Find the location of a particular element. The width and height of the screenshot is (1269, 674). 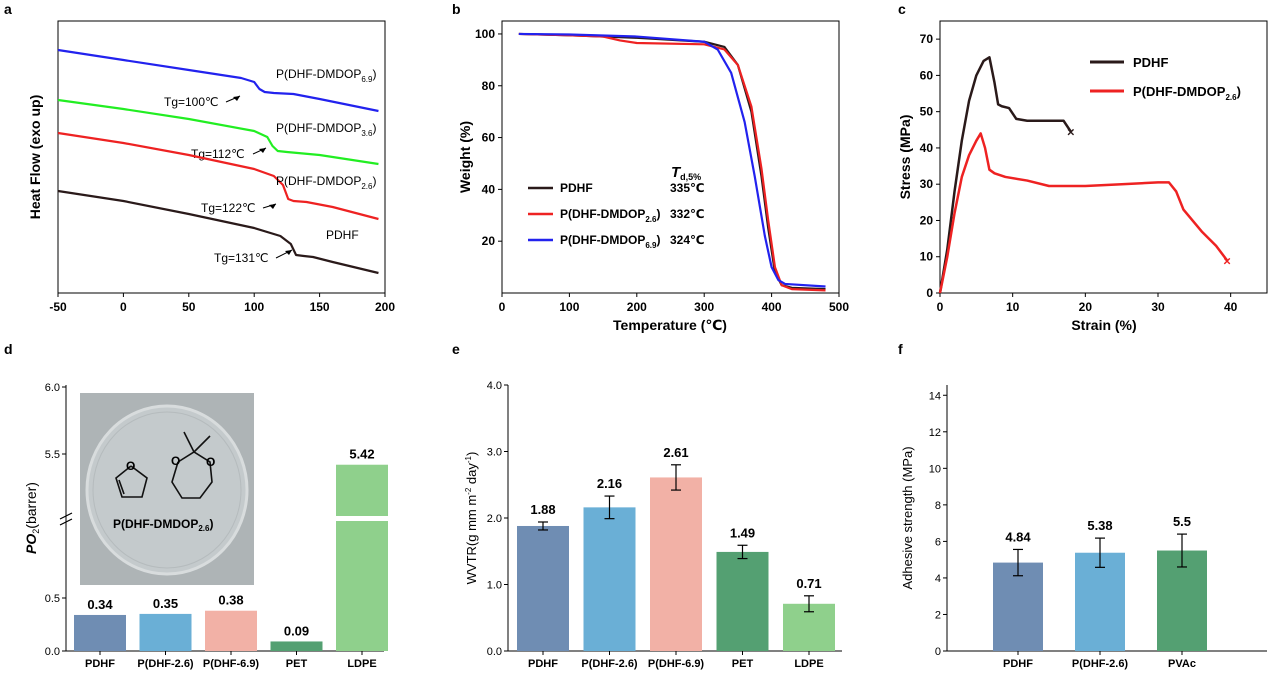

legend-label: PDHF is located at coordinates (1150, 62).